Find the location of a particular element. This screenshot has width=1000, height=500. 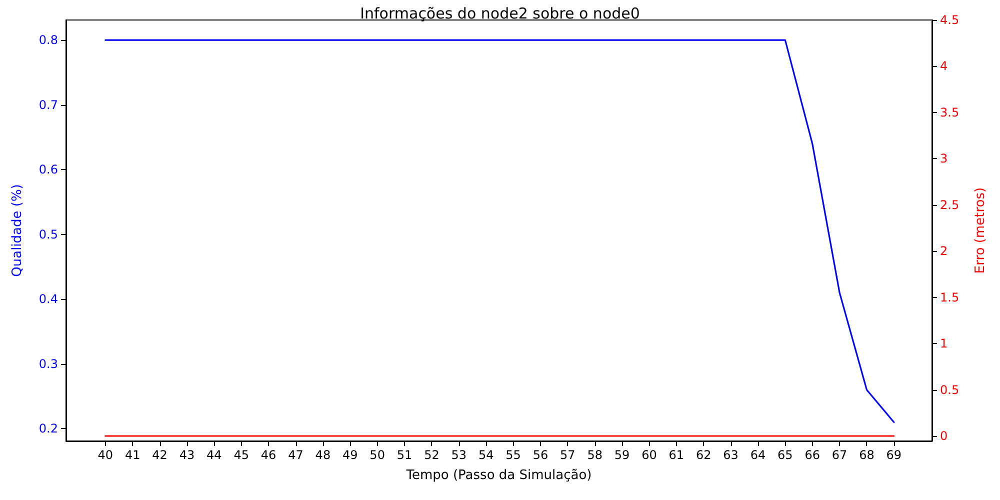

y-tick-label: 0.8 is located at coordinates (48, 40).